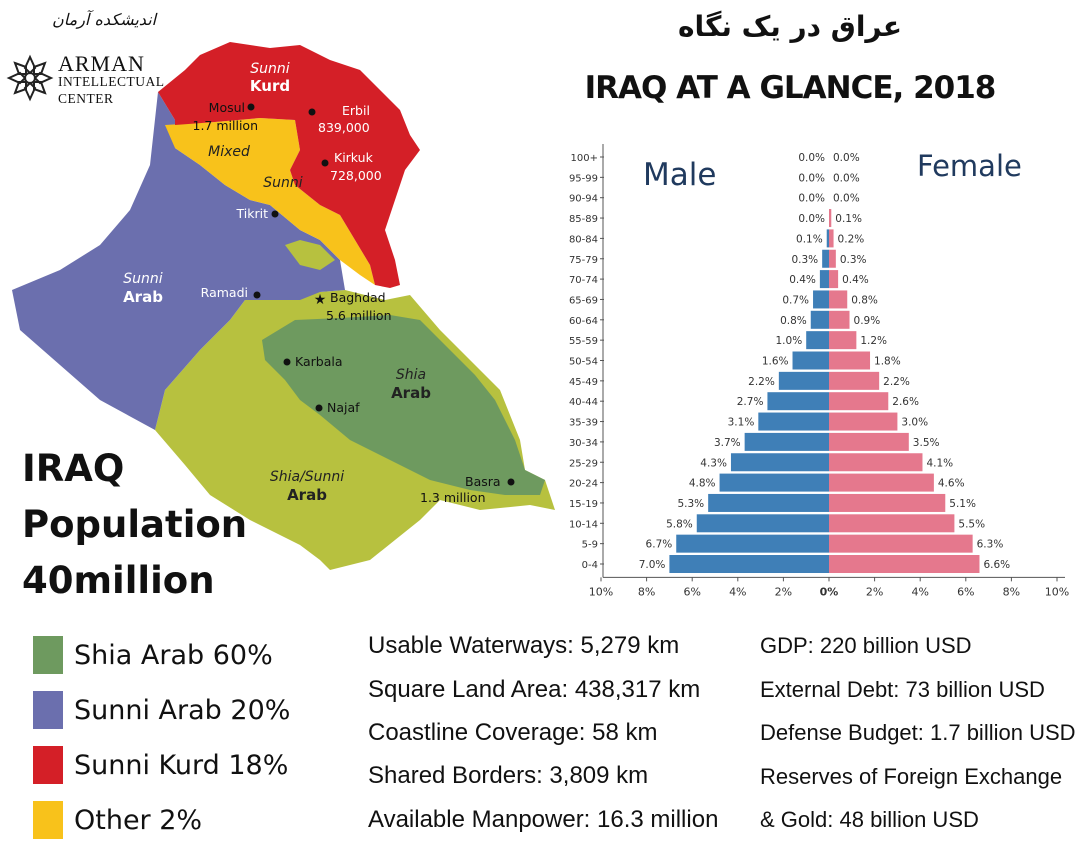 This screenshot has height=852, width=1080. I want to click on data-label-female: 2.2%, so click(896, 382).